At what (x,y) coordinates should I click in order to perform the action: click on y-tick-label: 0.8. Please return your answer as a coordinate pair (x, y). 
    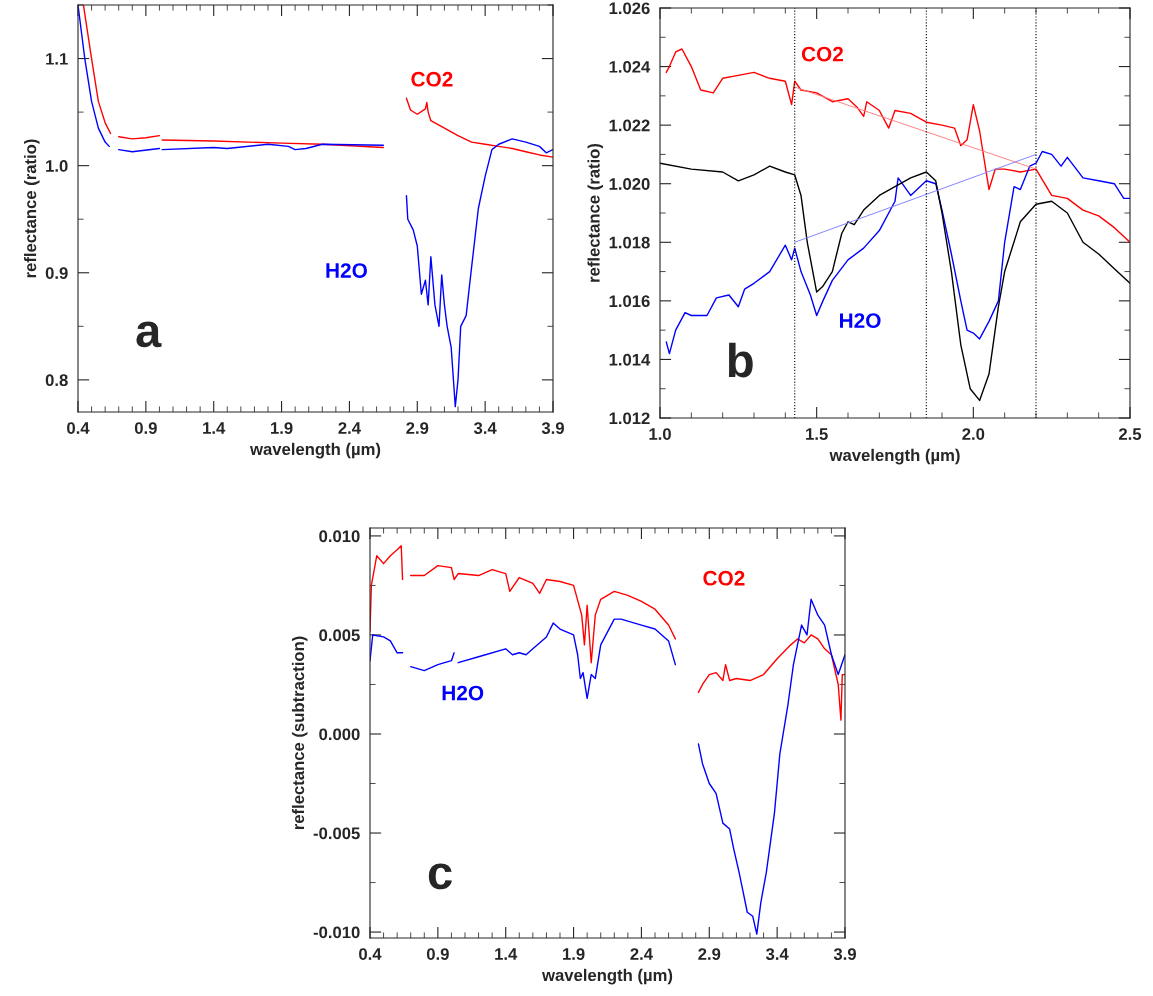
    Looking at the image, I should click on (56, 380).